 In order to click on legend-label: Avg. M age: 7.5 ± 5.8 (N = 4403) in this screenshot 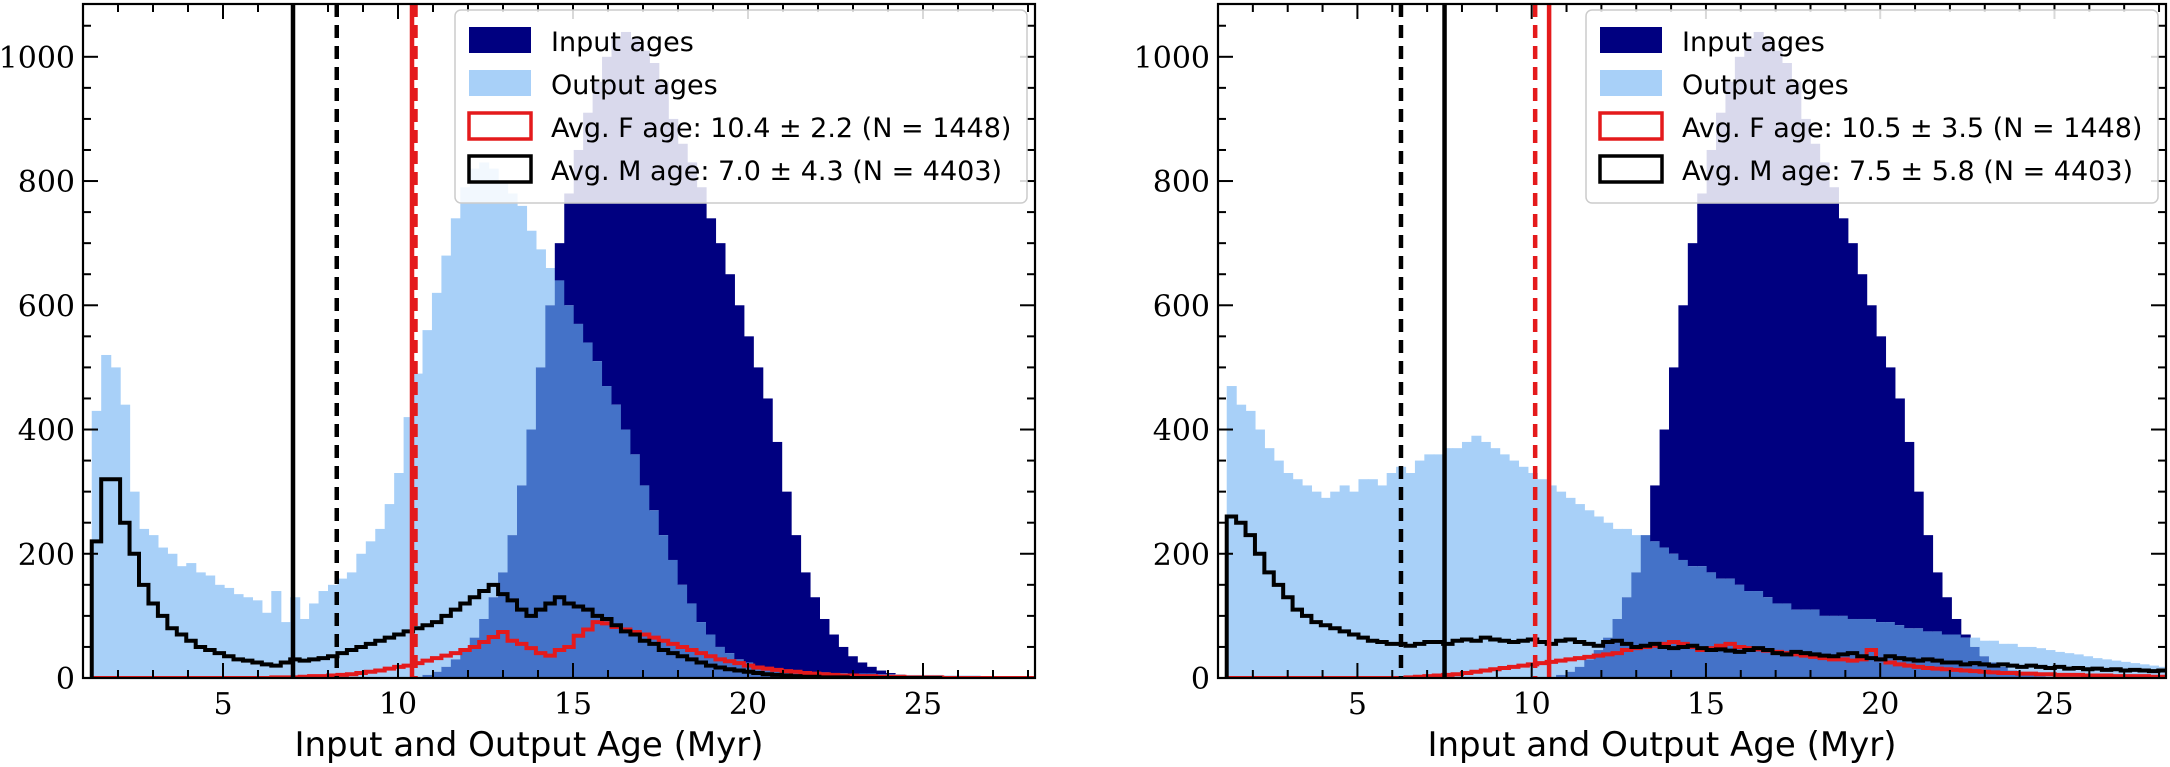, I will do `click(1907, 171)`.